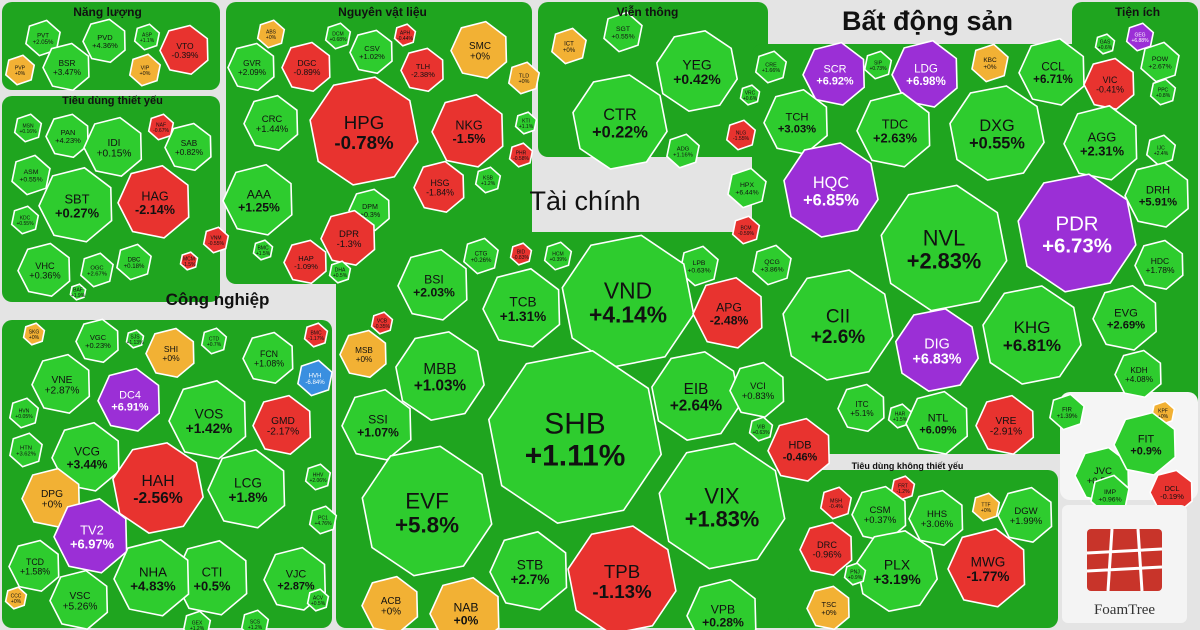 The image size is (1200, 630). What do you see at coordinates (828, 607) in the screenshot?
I see `stock-cell-tsc: TSC+0%` at bounding box center [828, 607].